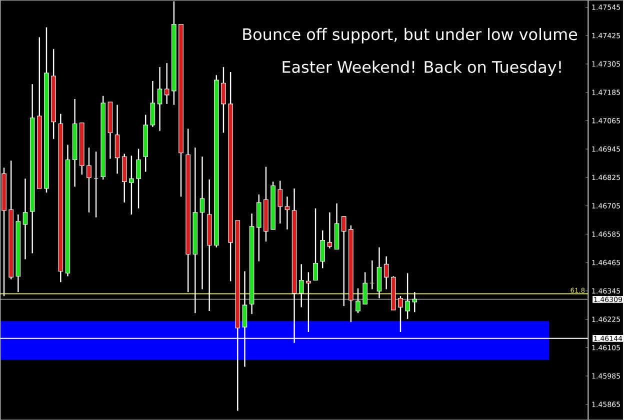  I want to click on annotation: Easter Weekend! Back on Tuesday!, so click(421, 68).